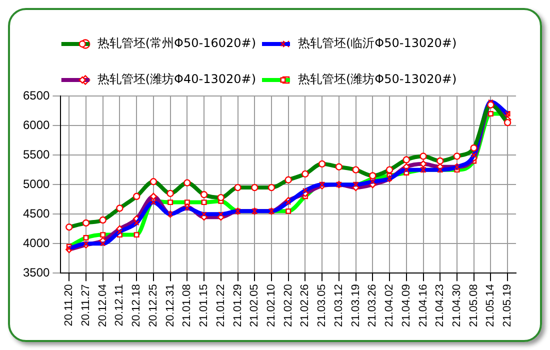 This screenshot has width=550, height=350. Describe the element at coordinates (390, 306) in the screenshot. I see `x-tick-label: 21.04.02` at that location.